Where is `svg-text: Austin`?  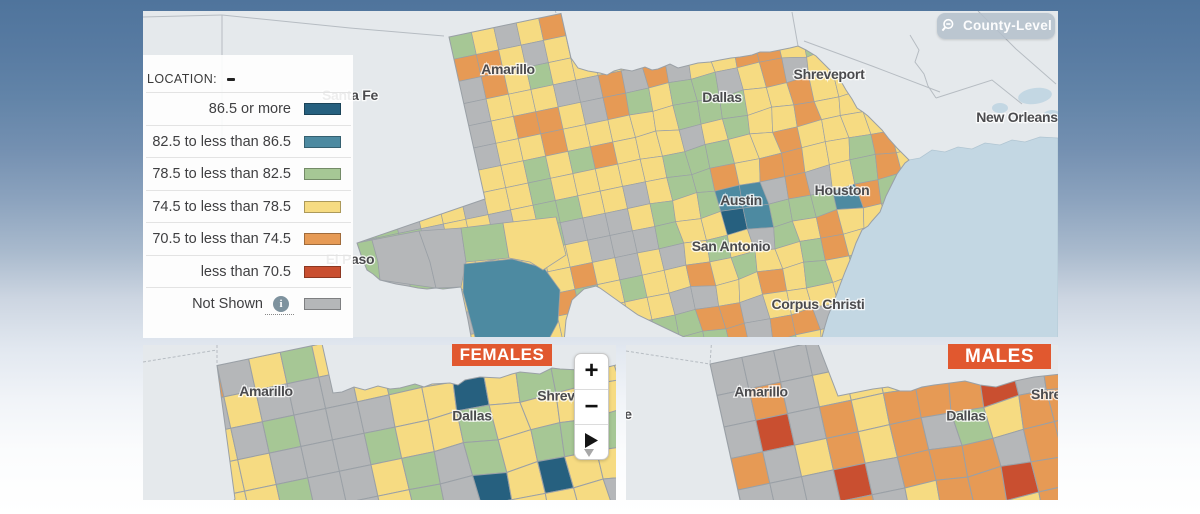
svg-text: Austin is located at coordinates (741, 200).